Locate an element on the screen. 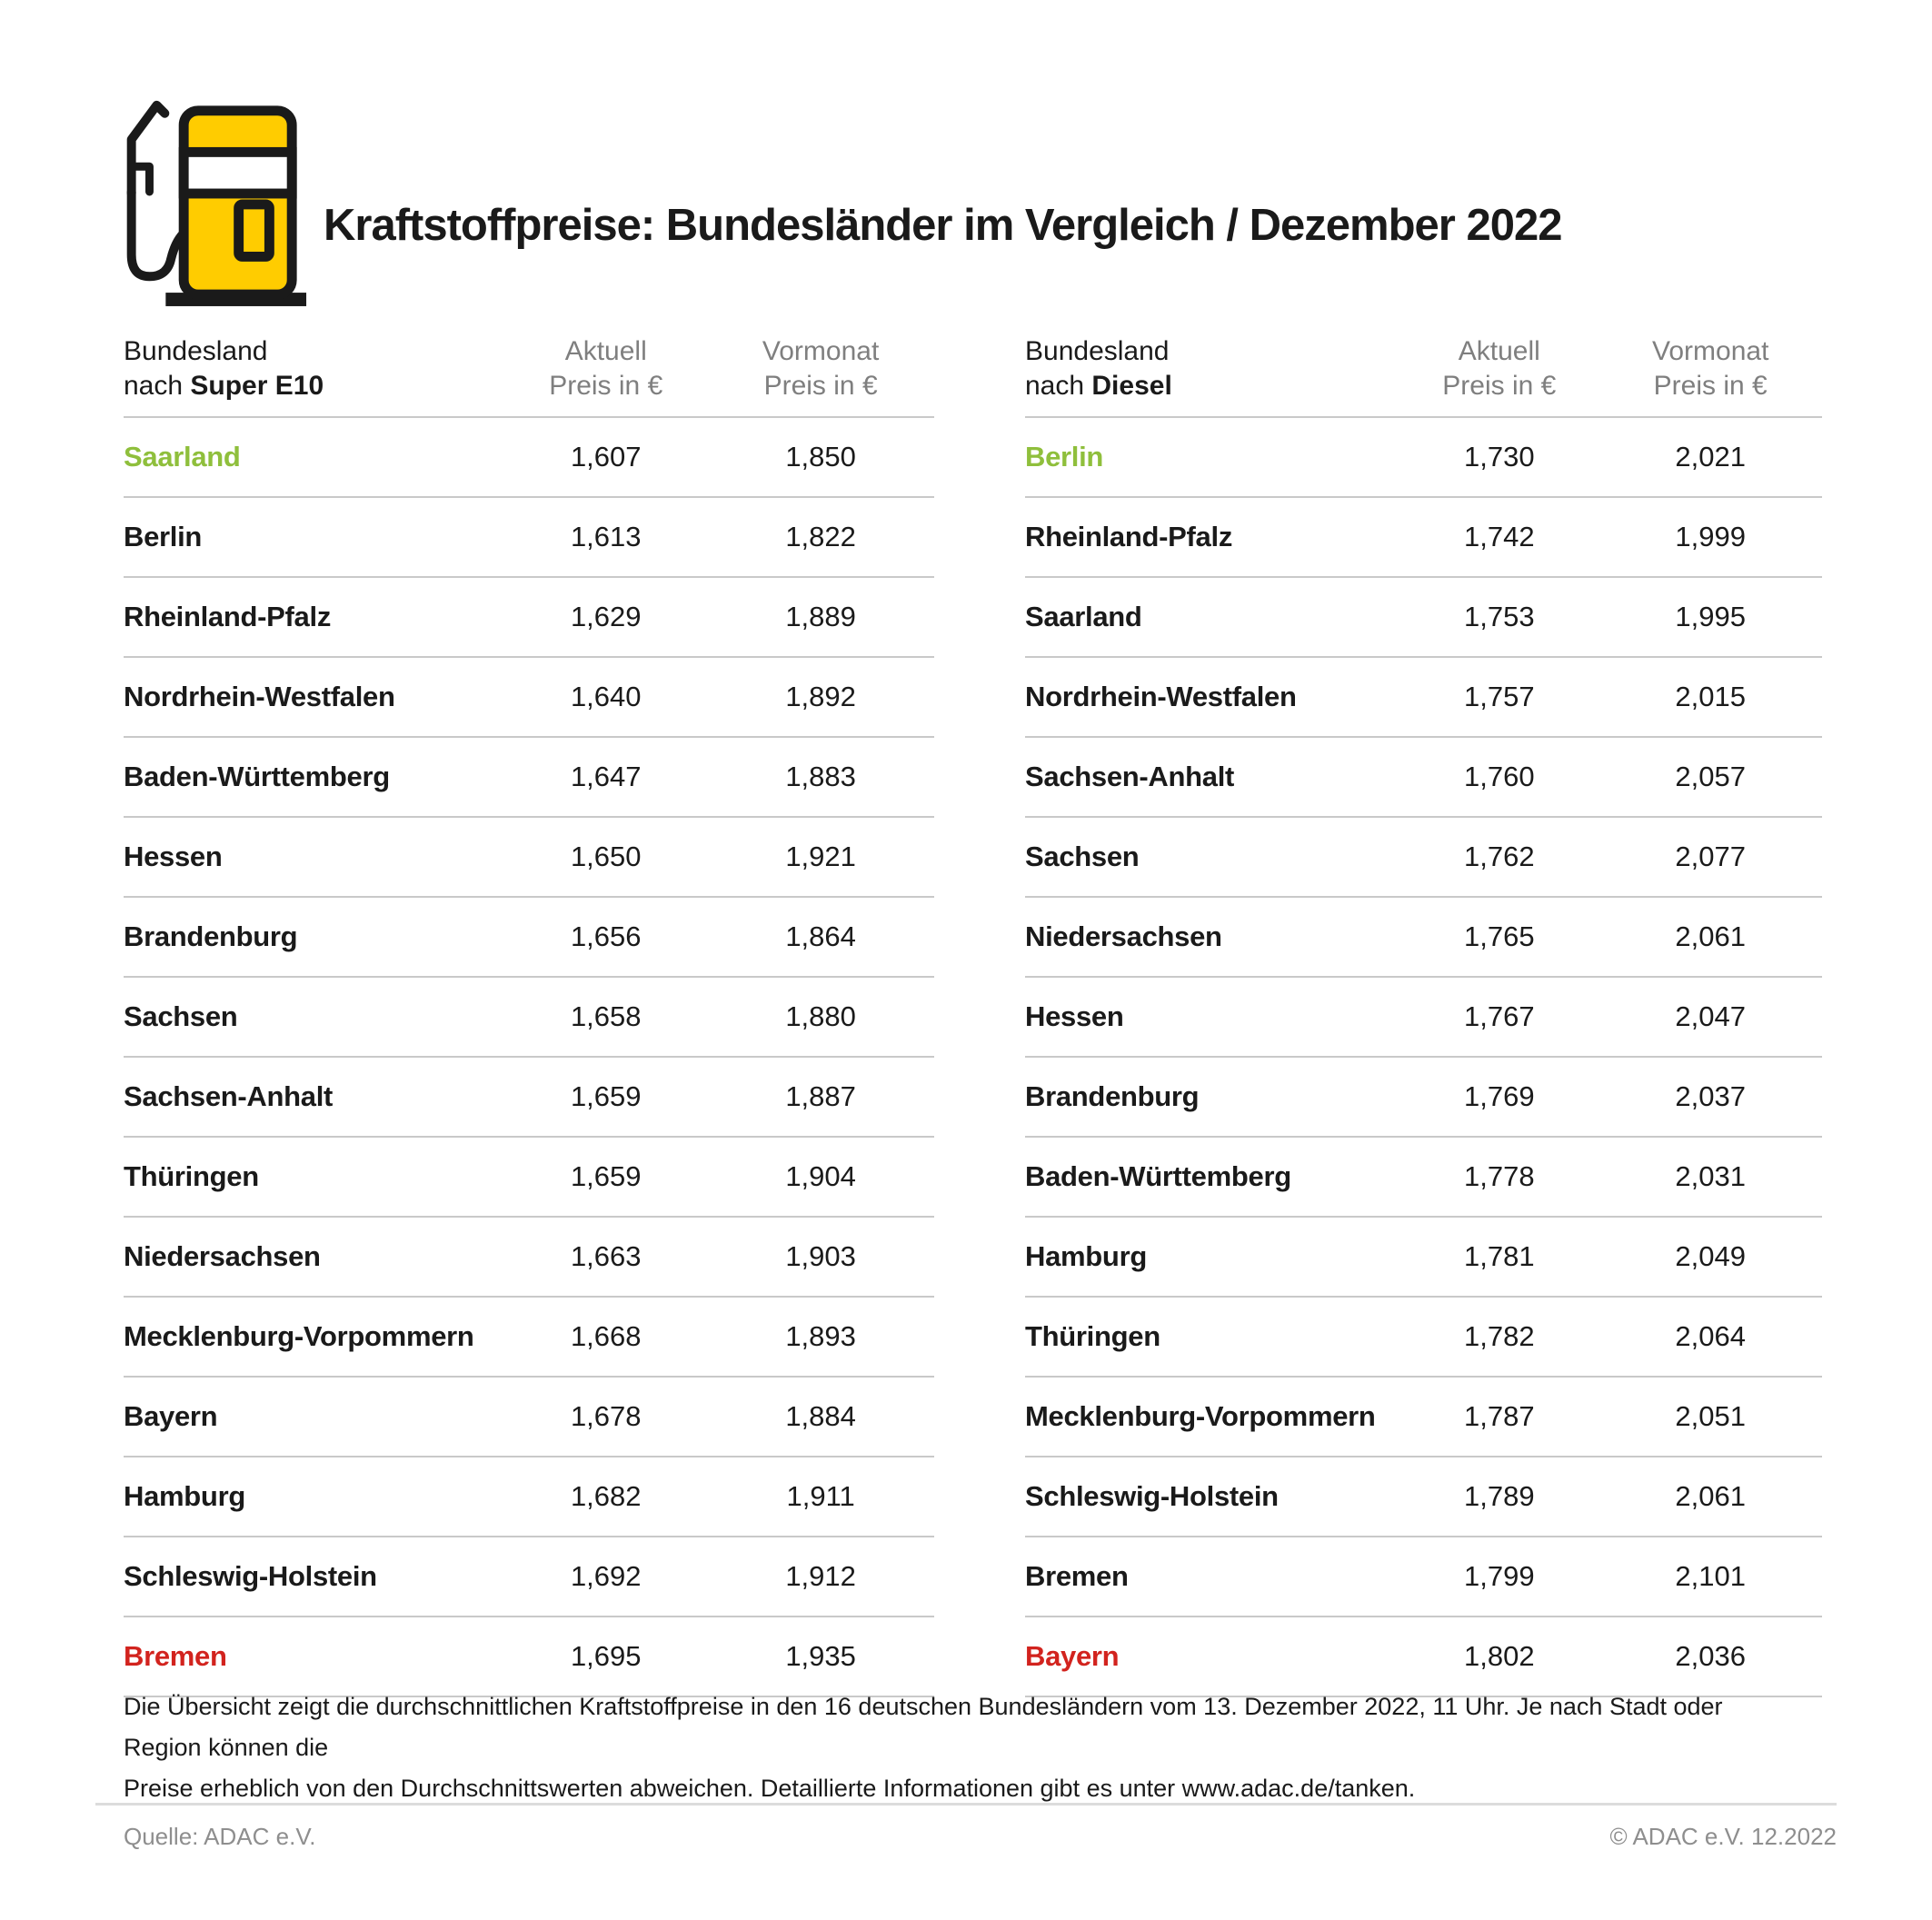 This screenshot has width=1932, height=1920. vormonat-value: 1,889 is located at coordinates (821, 616).